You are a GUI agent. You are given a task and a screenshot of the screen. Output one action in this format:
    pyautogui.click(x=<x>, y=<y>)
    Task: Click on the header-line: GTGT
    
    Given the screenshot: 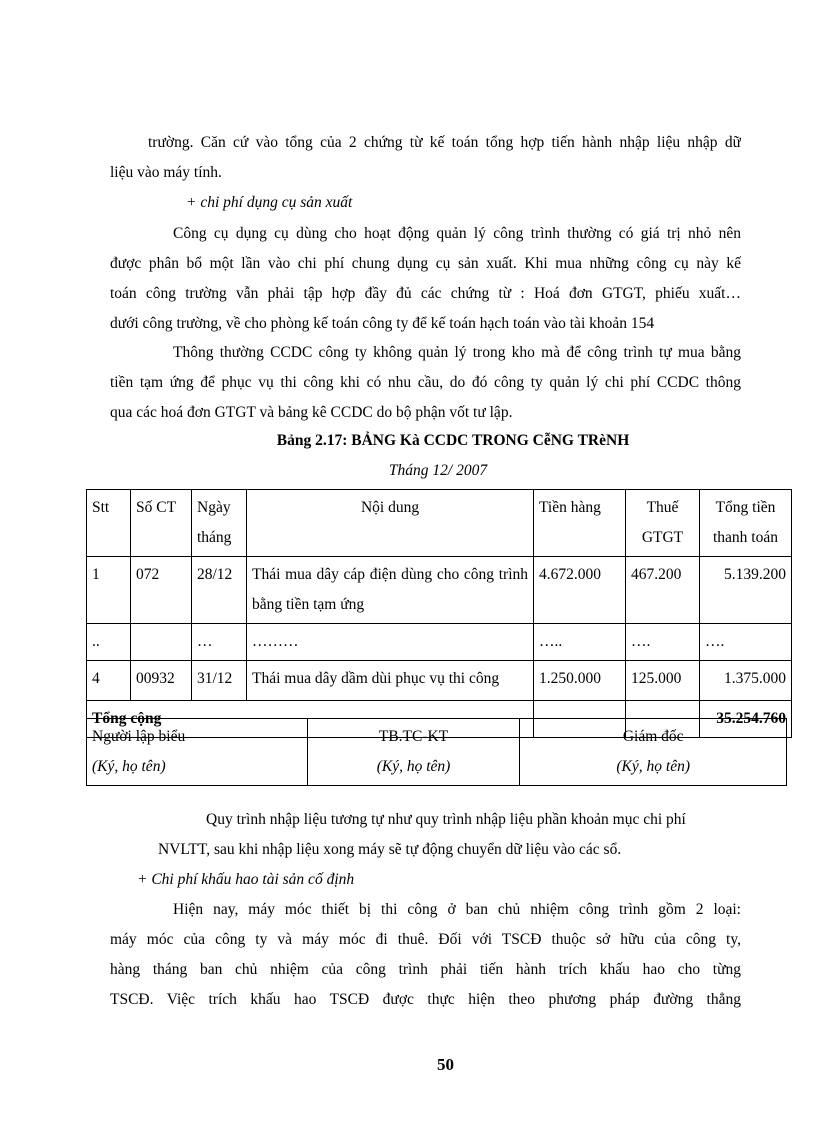 What is the action you would take?
    pyautogui.click(x=662, y=537)
    